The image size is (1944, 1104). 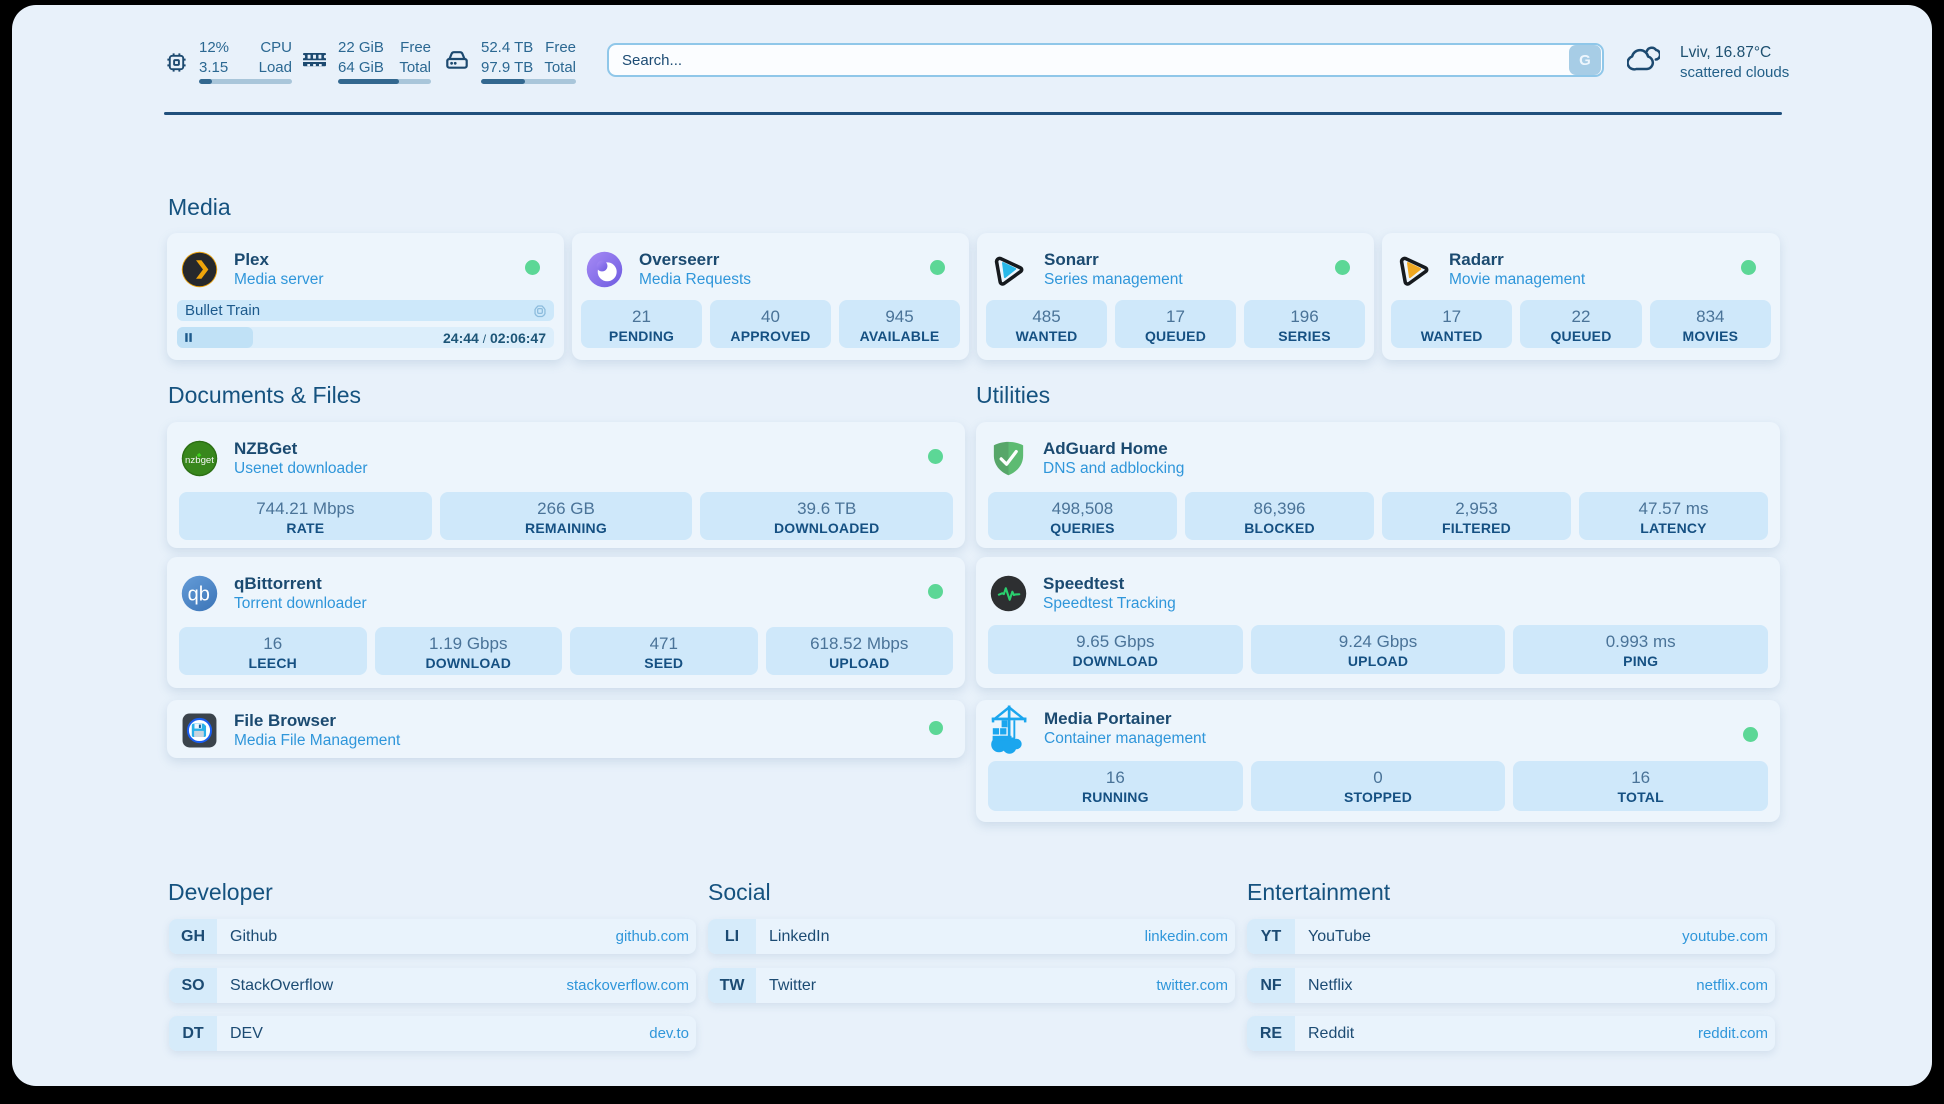 I want to click on svg-text: nzbget, so click(x=199, y=460).